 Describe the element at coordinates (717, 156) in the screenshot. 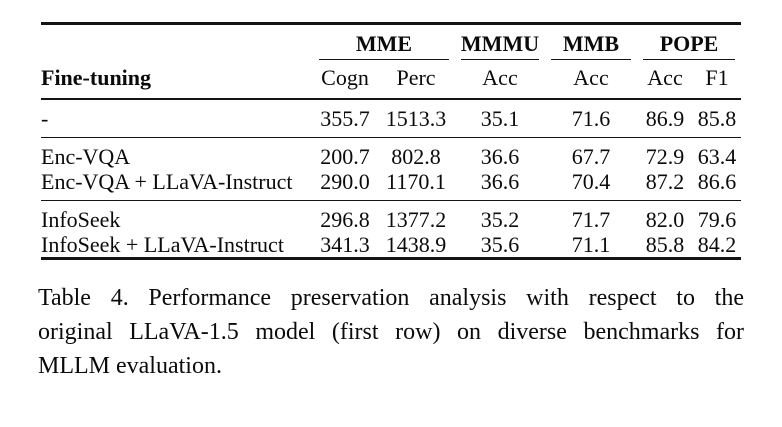

I see `metric-value: 63.4` at that location.